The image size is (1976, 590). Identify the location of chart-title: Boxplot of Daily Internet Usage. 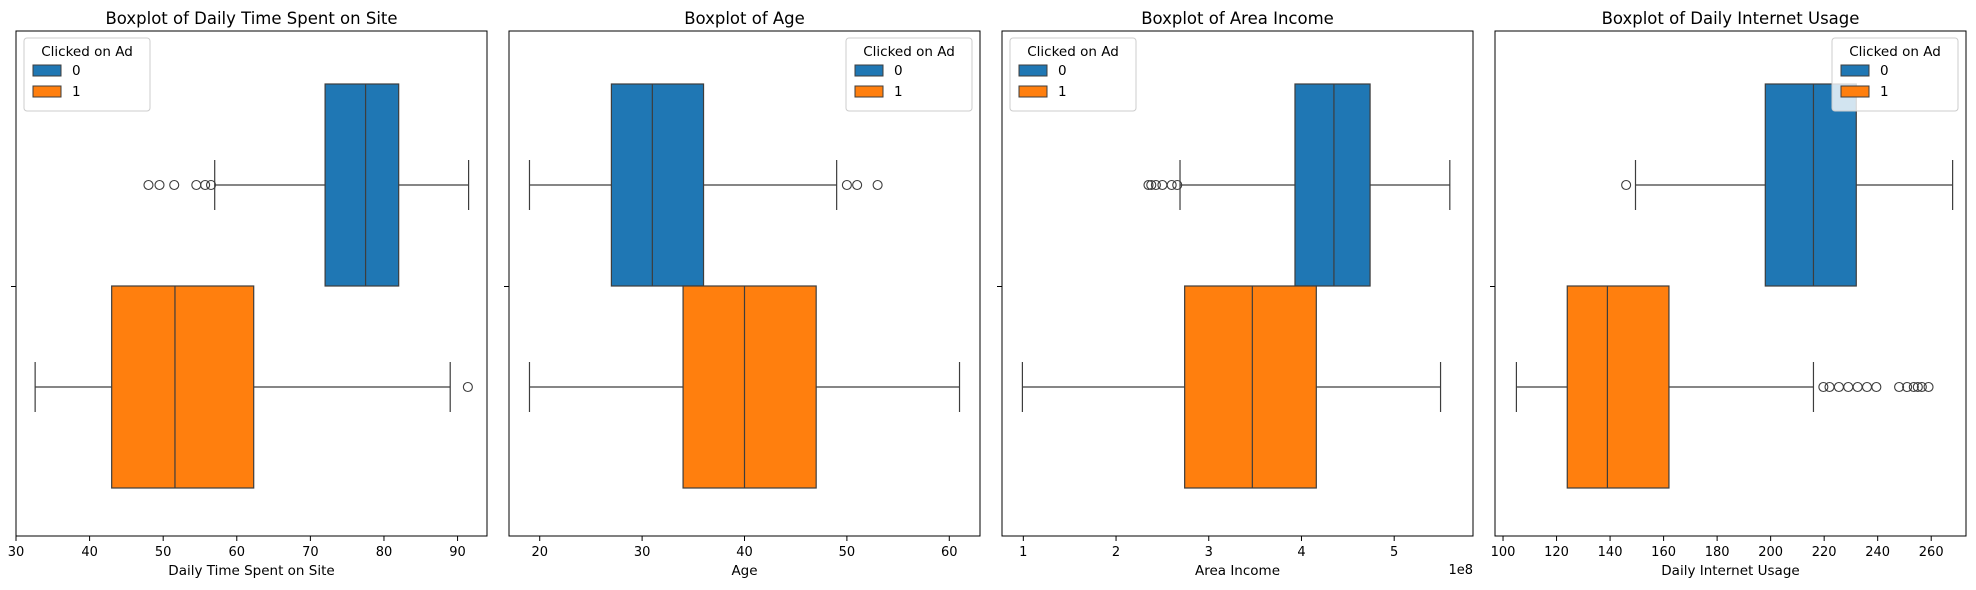
(1731, 18).